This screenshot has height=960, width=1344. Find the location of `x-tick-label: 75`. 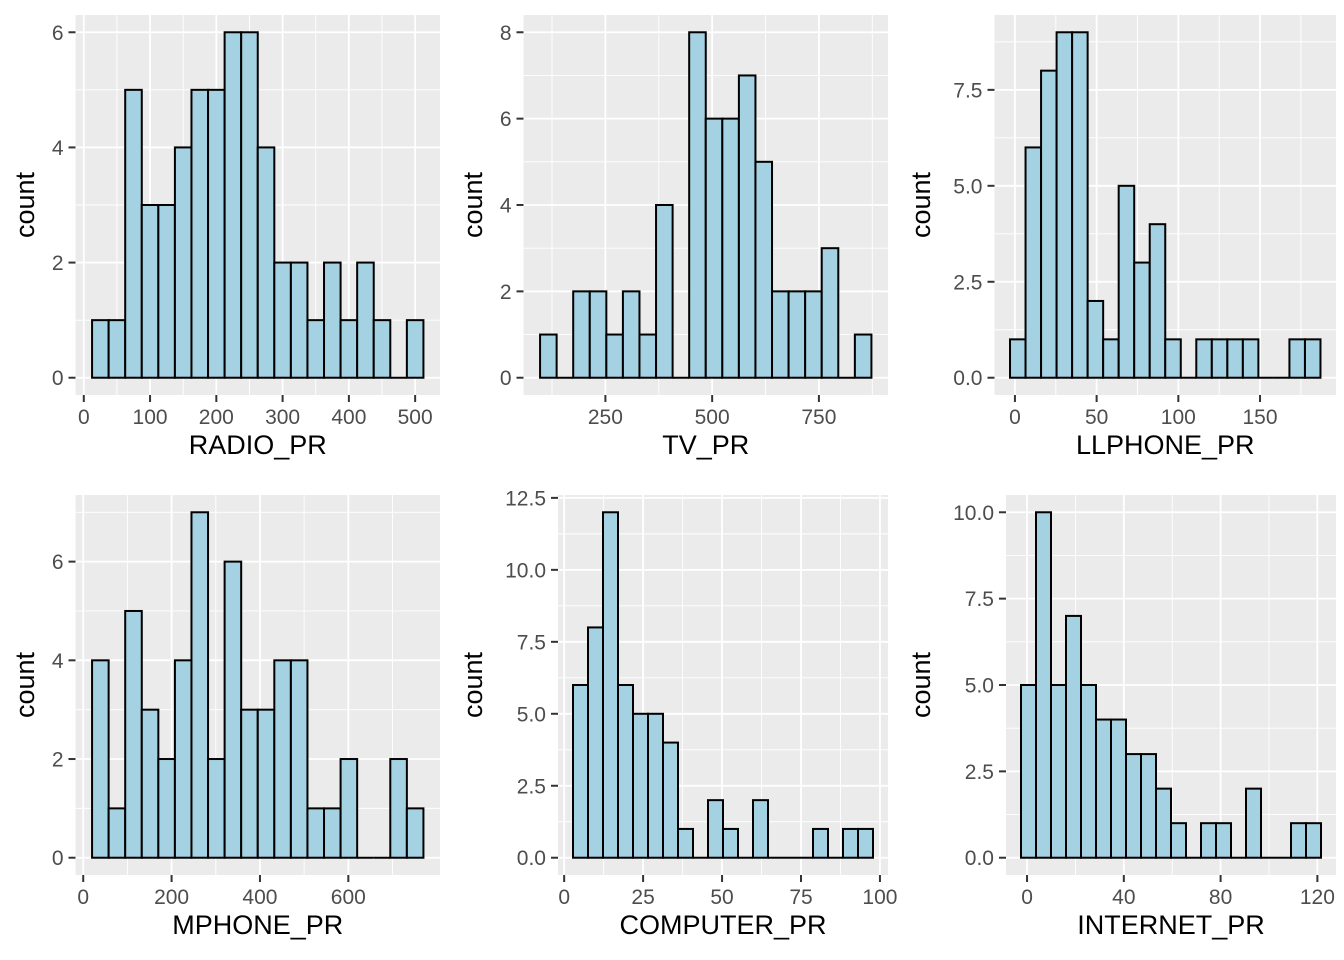

x-tick-label: 75 is located at coordinates (800, 897).